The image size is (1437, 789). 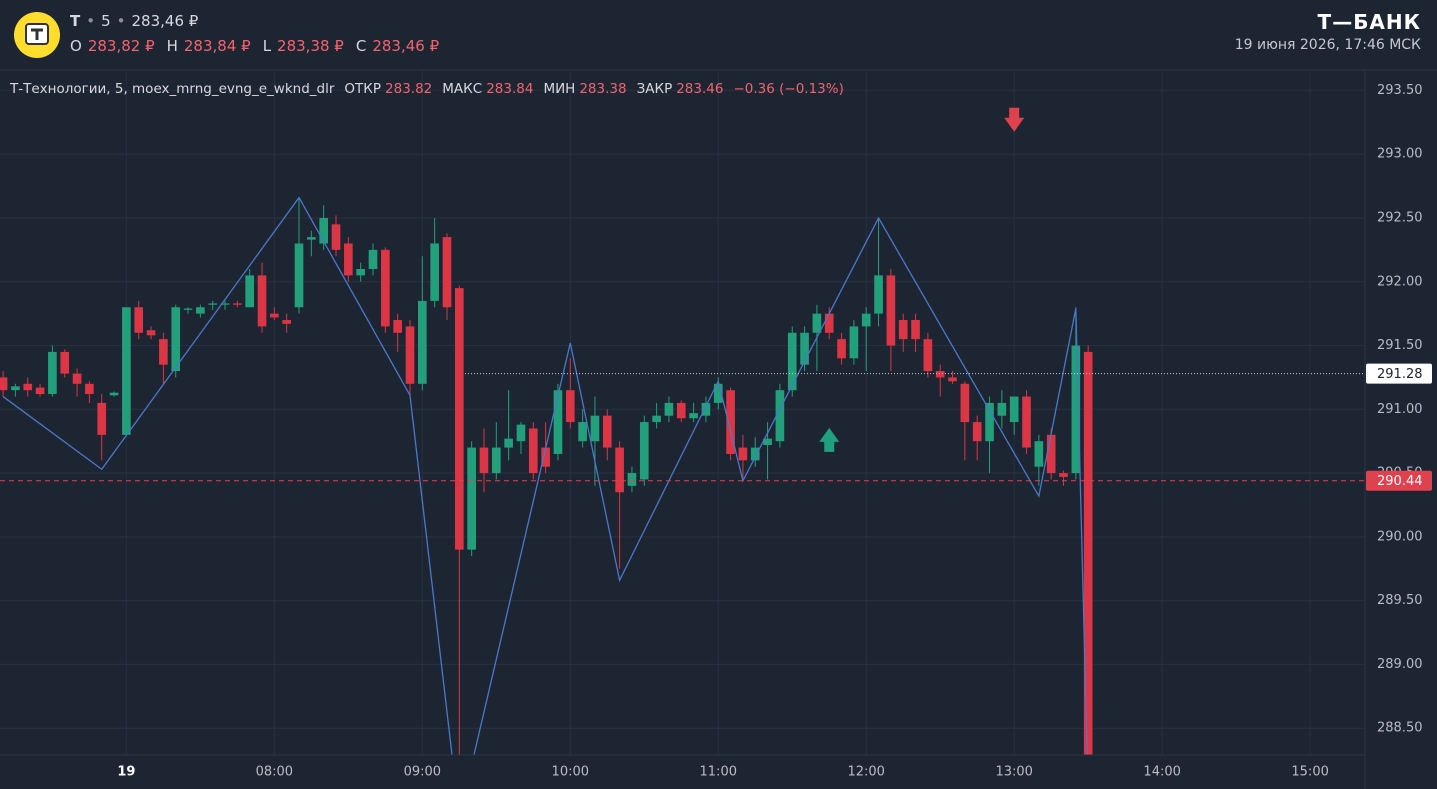 What do you see at coordinates (409, 89) in the screenshot?
I see `legend-value: 283.82` at bounding box center [409, 89].